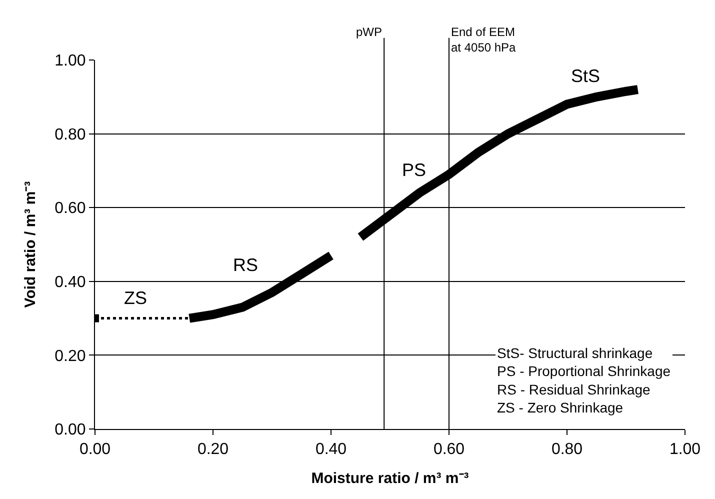  Describe the element at coordinates (331, 449) in the screenshot. I see `x-tick-label: 0.40` at that location.